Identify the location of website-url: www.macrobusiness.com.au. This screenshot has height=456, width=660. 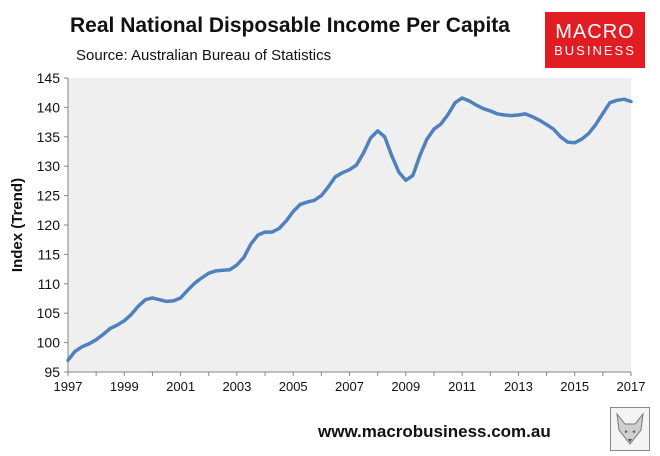
(434, 431).